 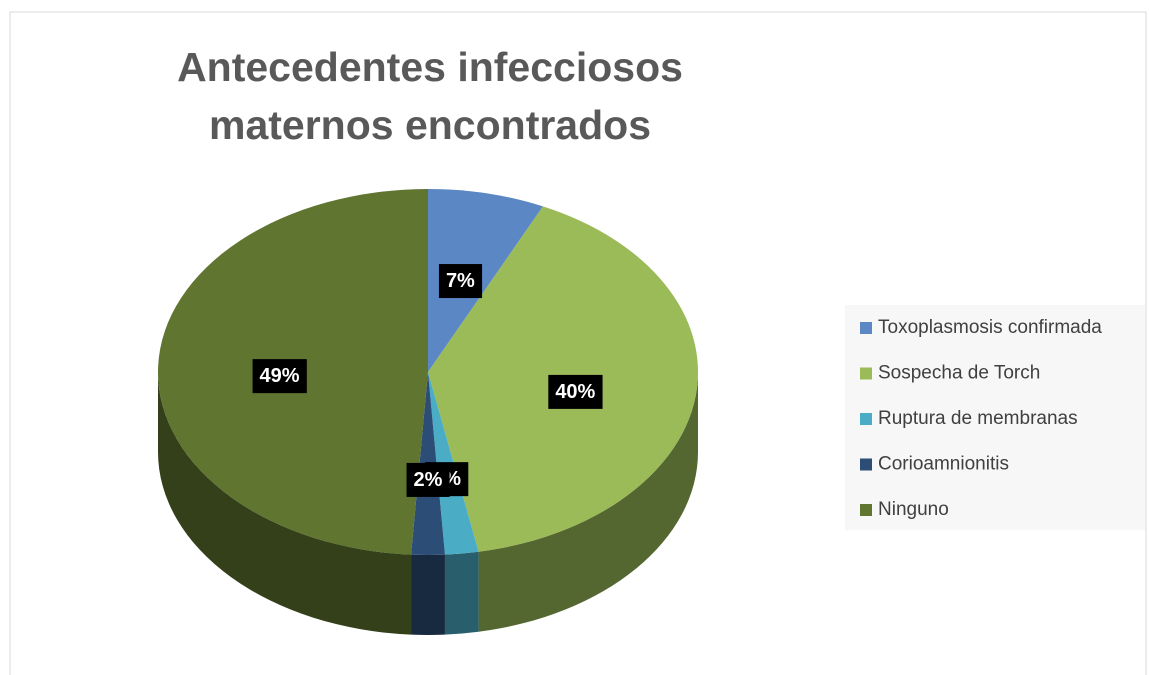 What do you see at coordinates (990, 327) in the screenshot?
I see `legend-label: Toxoplasmosis confirmada` at bounding box center [990, 327].